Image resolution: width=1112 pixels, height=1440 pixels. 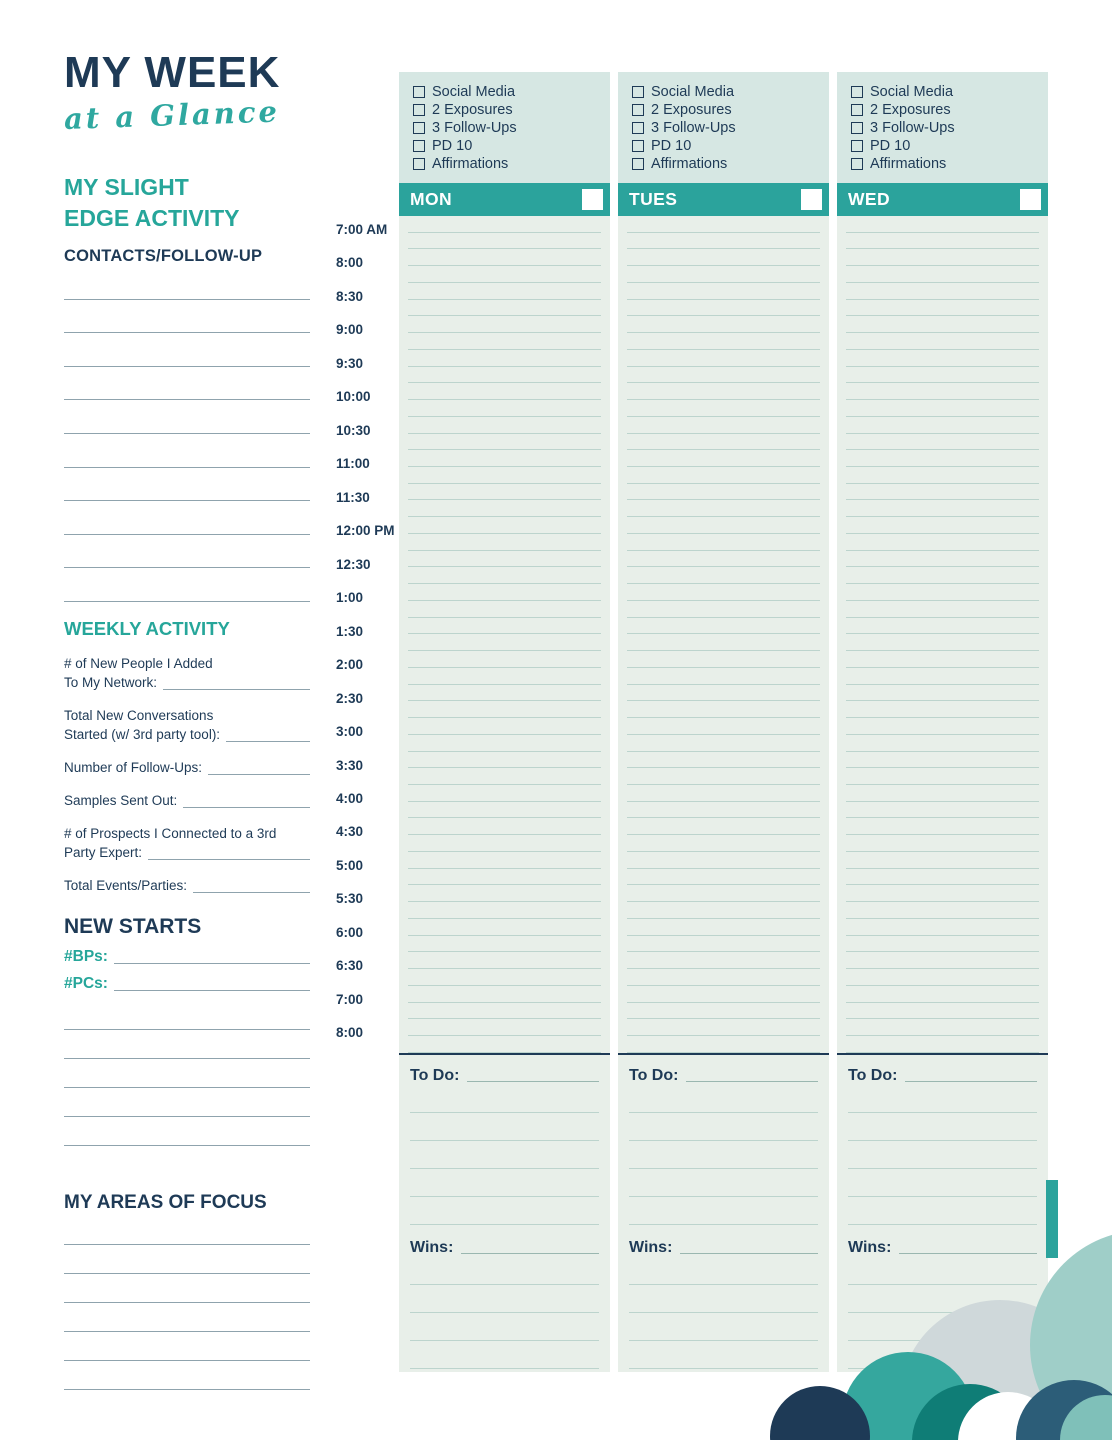 I want to click on wins-blank-fill, so click(x=968, y=1253).